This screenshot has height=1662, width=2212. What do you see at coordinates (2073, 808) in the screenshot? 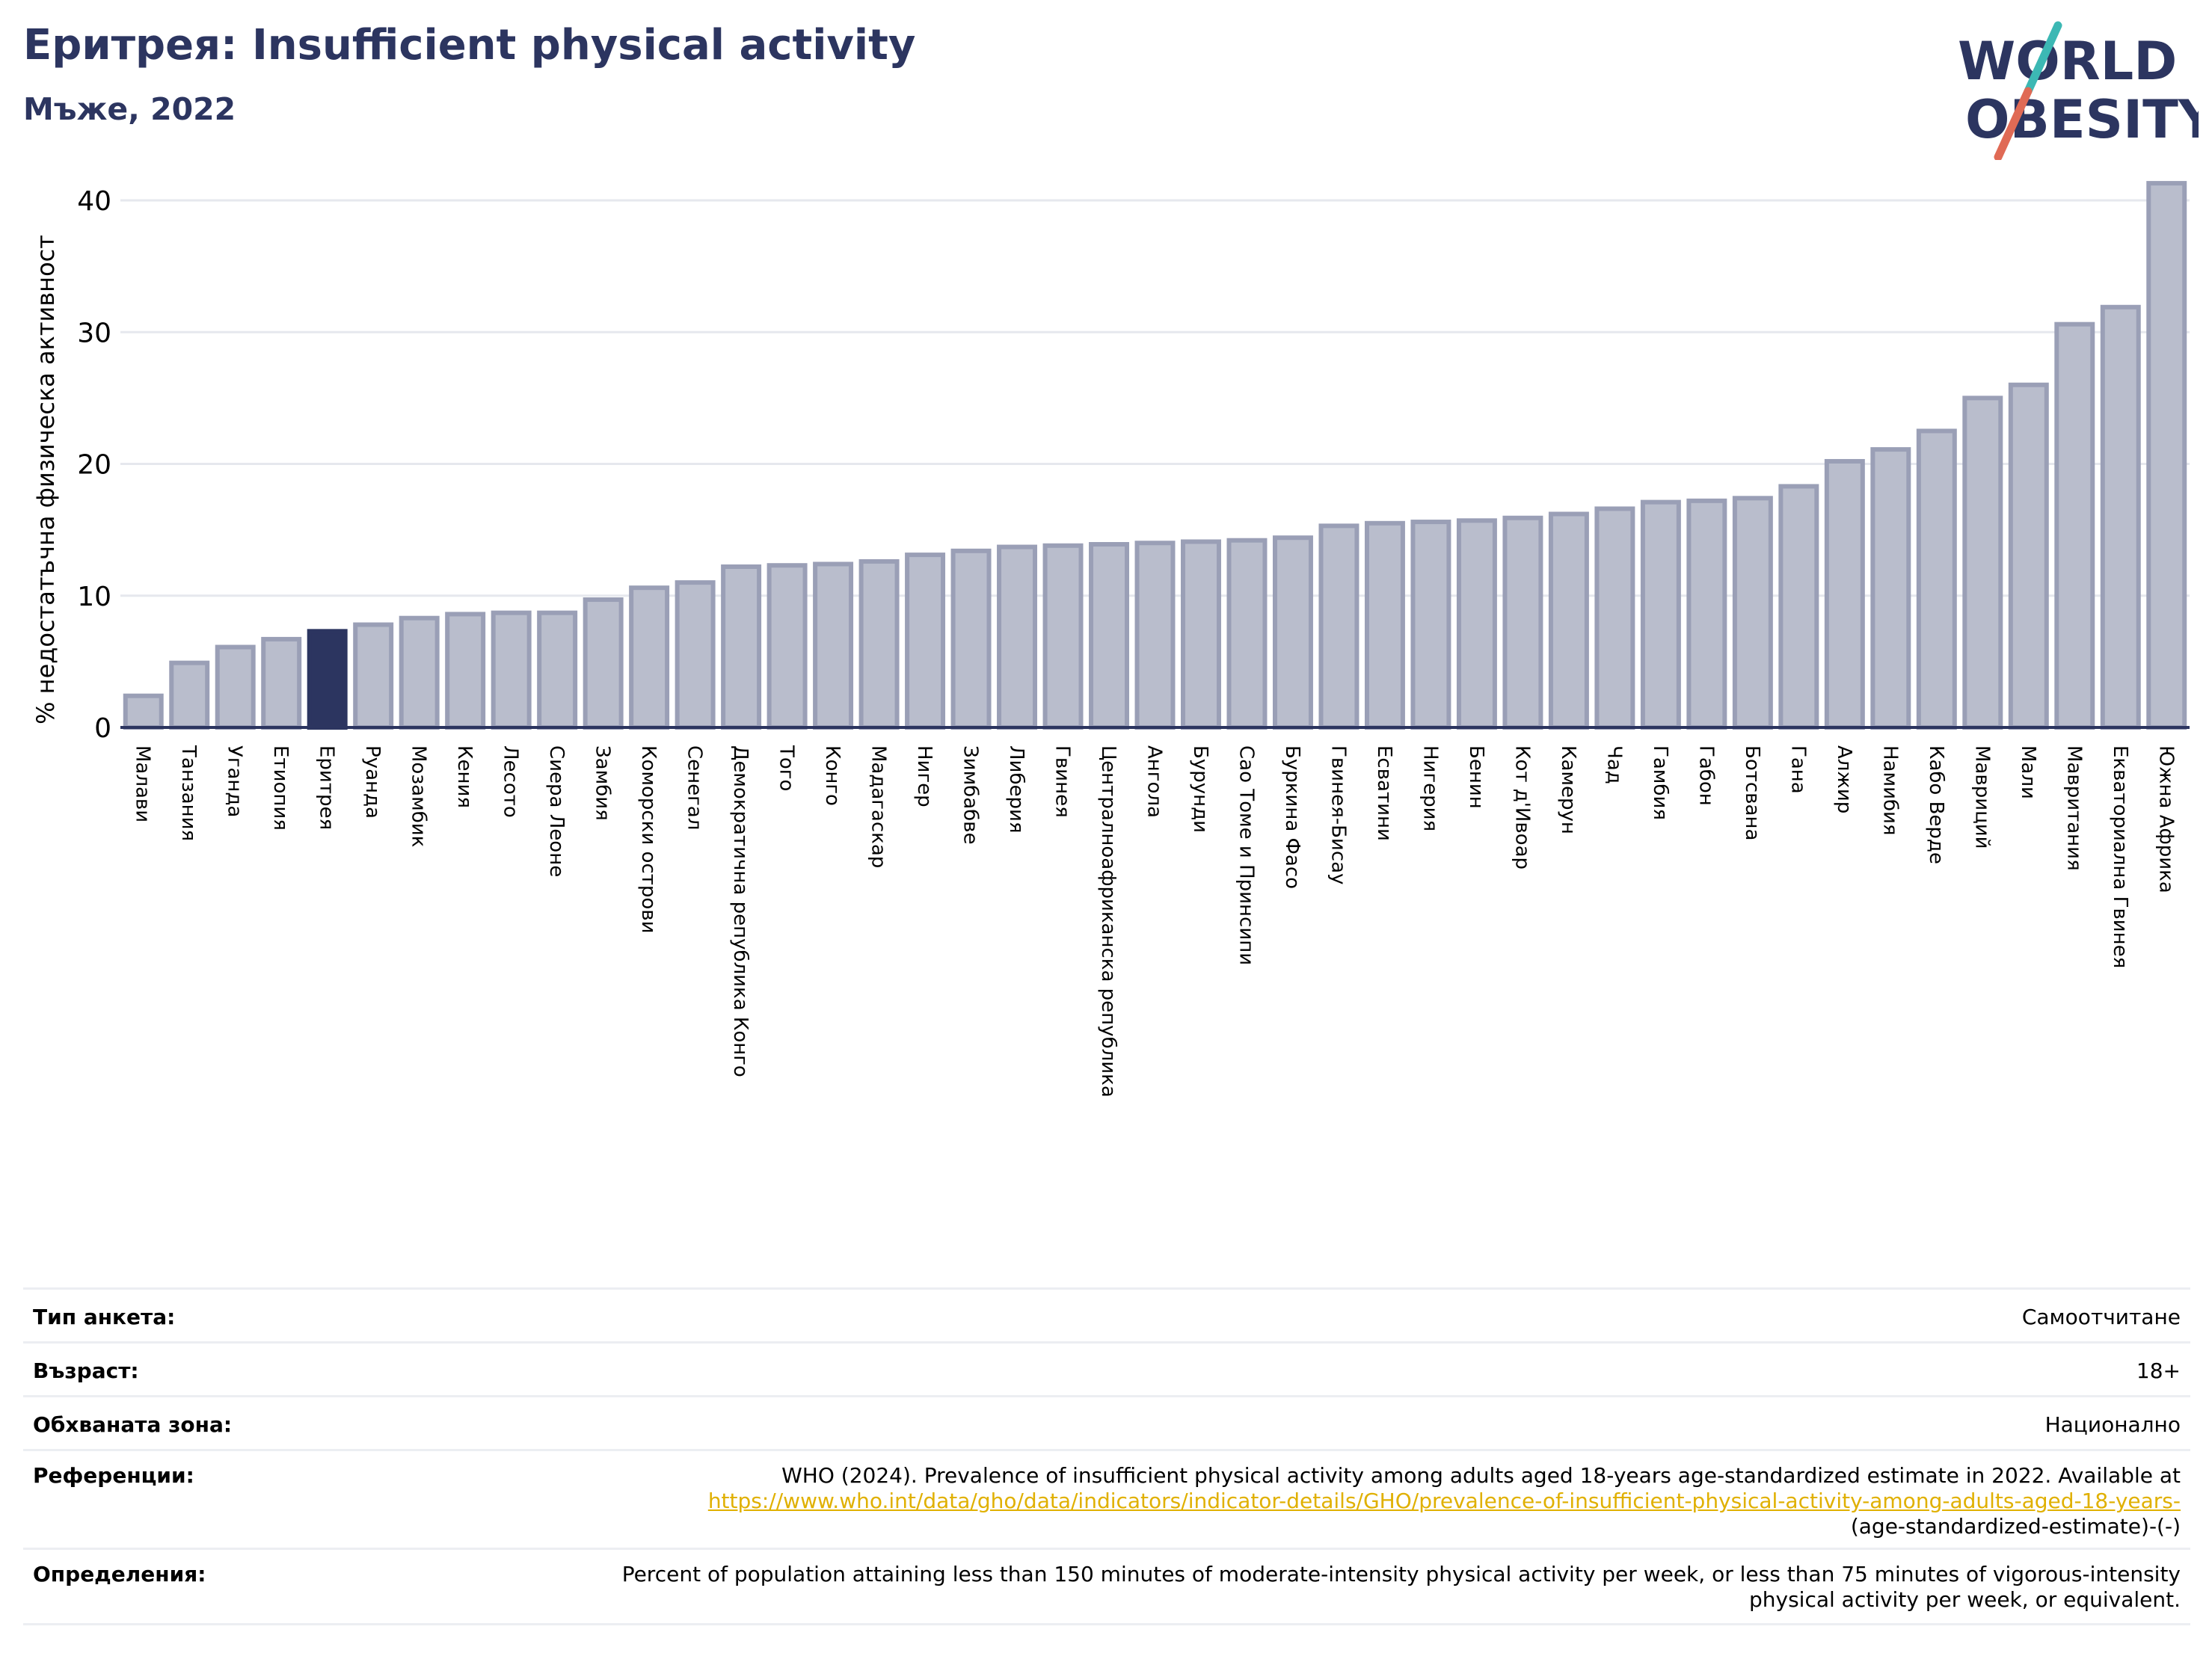
I see `x-tick-label: Мавритания` at bounding box center [2073, 808].